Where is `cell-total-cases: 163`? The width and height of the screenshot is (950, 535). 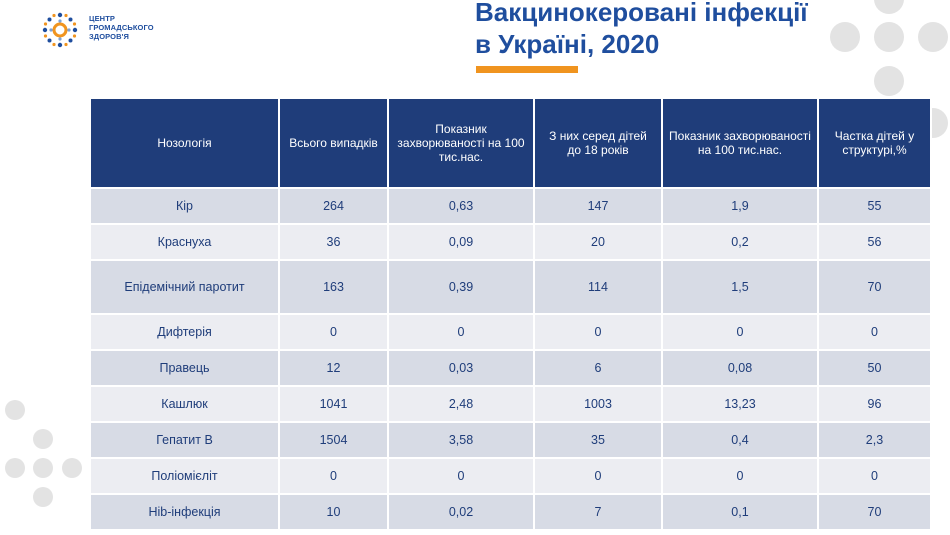 cell-total-cases: 163 is located at coordinates (333, 287).